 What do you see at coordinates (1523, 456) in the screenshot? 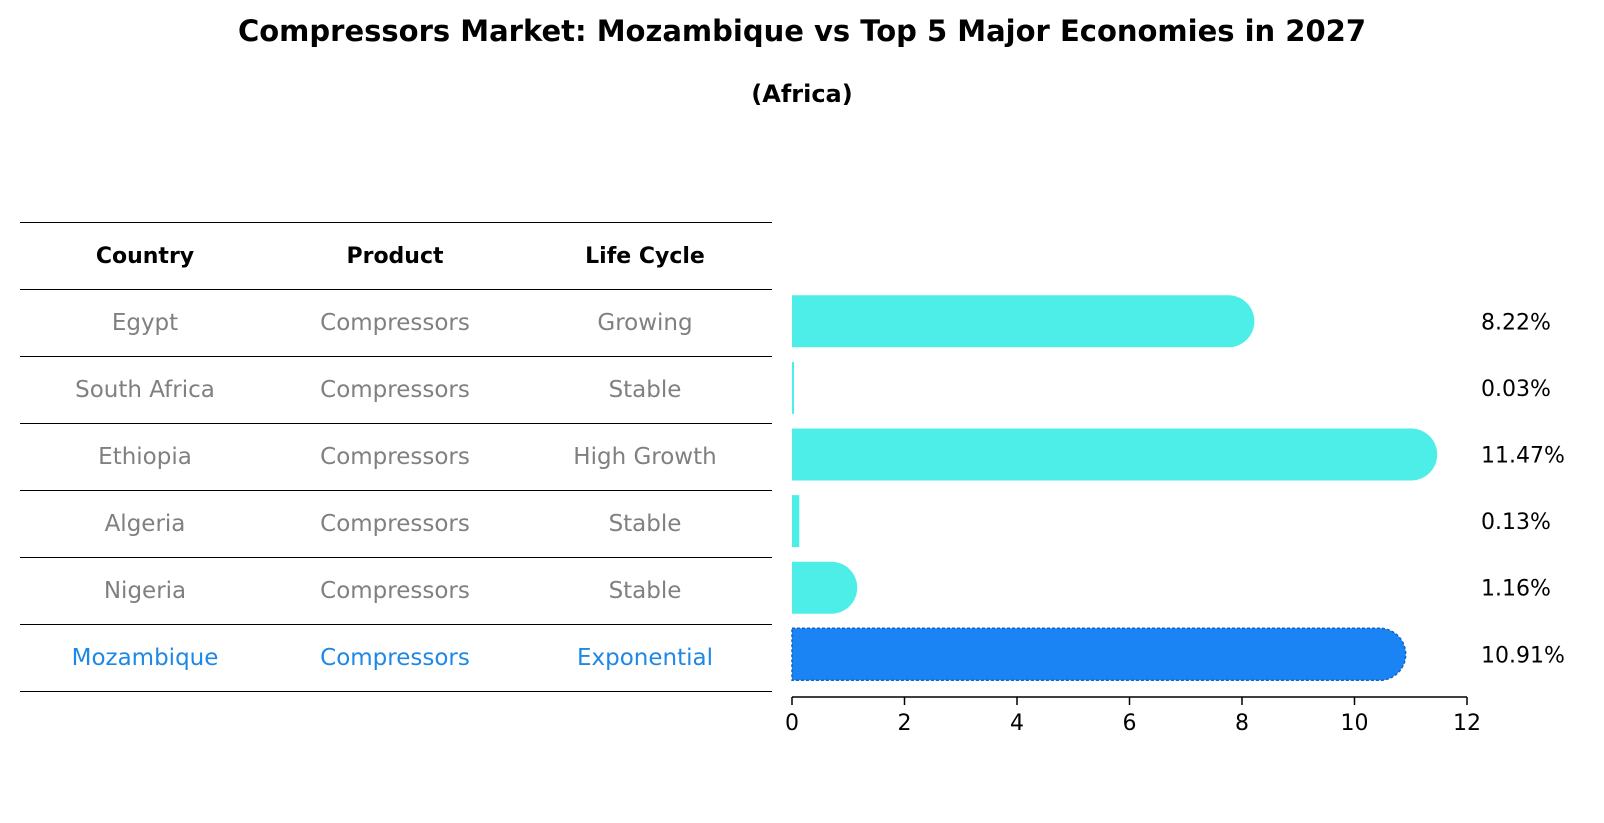
I see `data-label: 11.47%` at bounding box center [1523, 456].